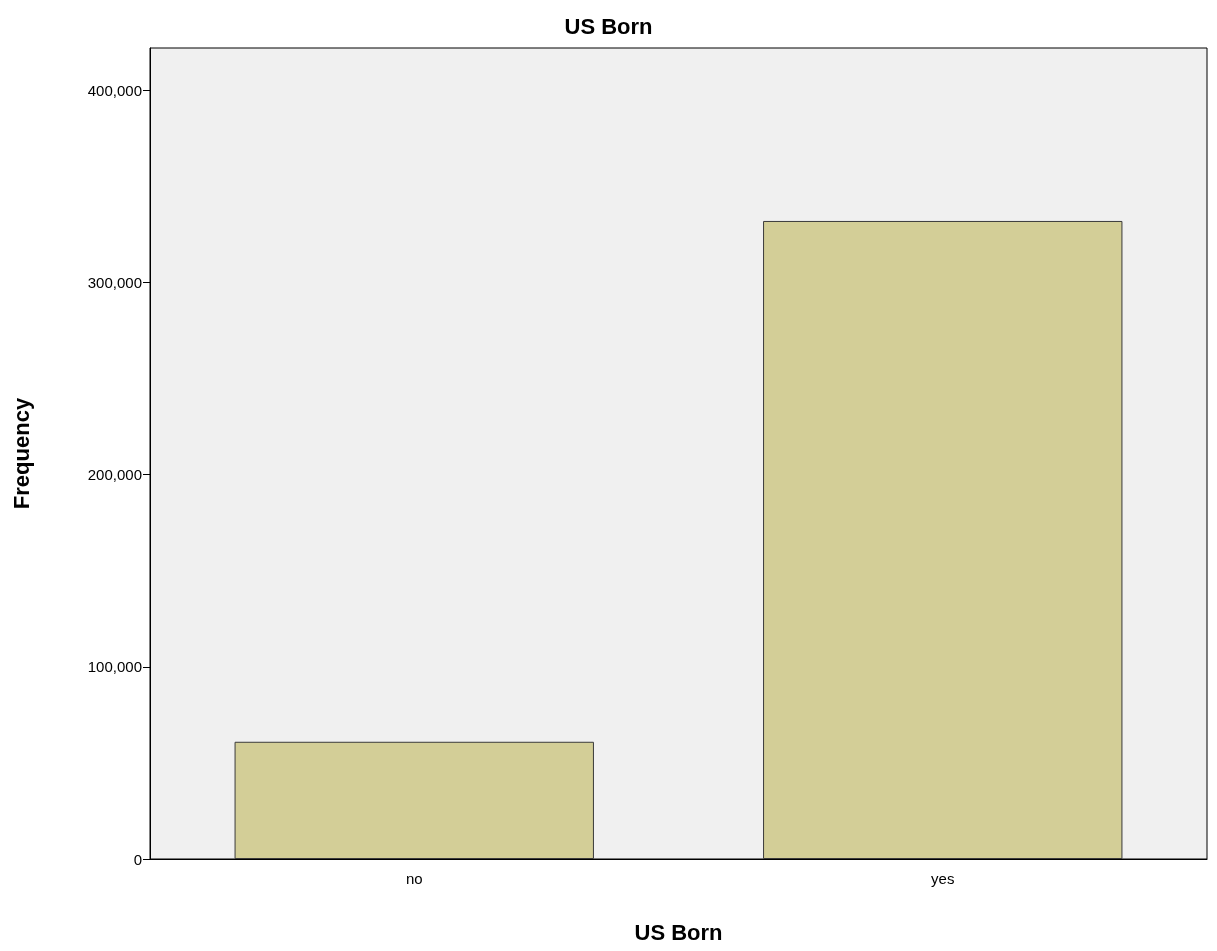 This screenshot has width=1217, height=951. What do you see at coordinates (114, 282) in the screenshot?
I see `y-tick-label: 300,000` at bounding box center [114, 282].